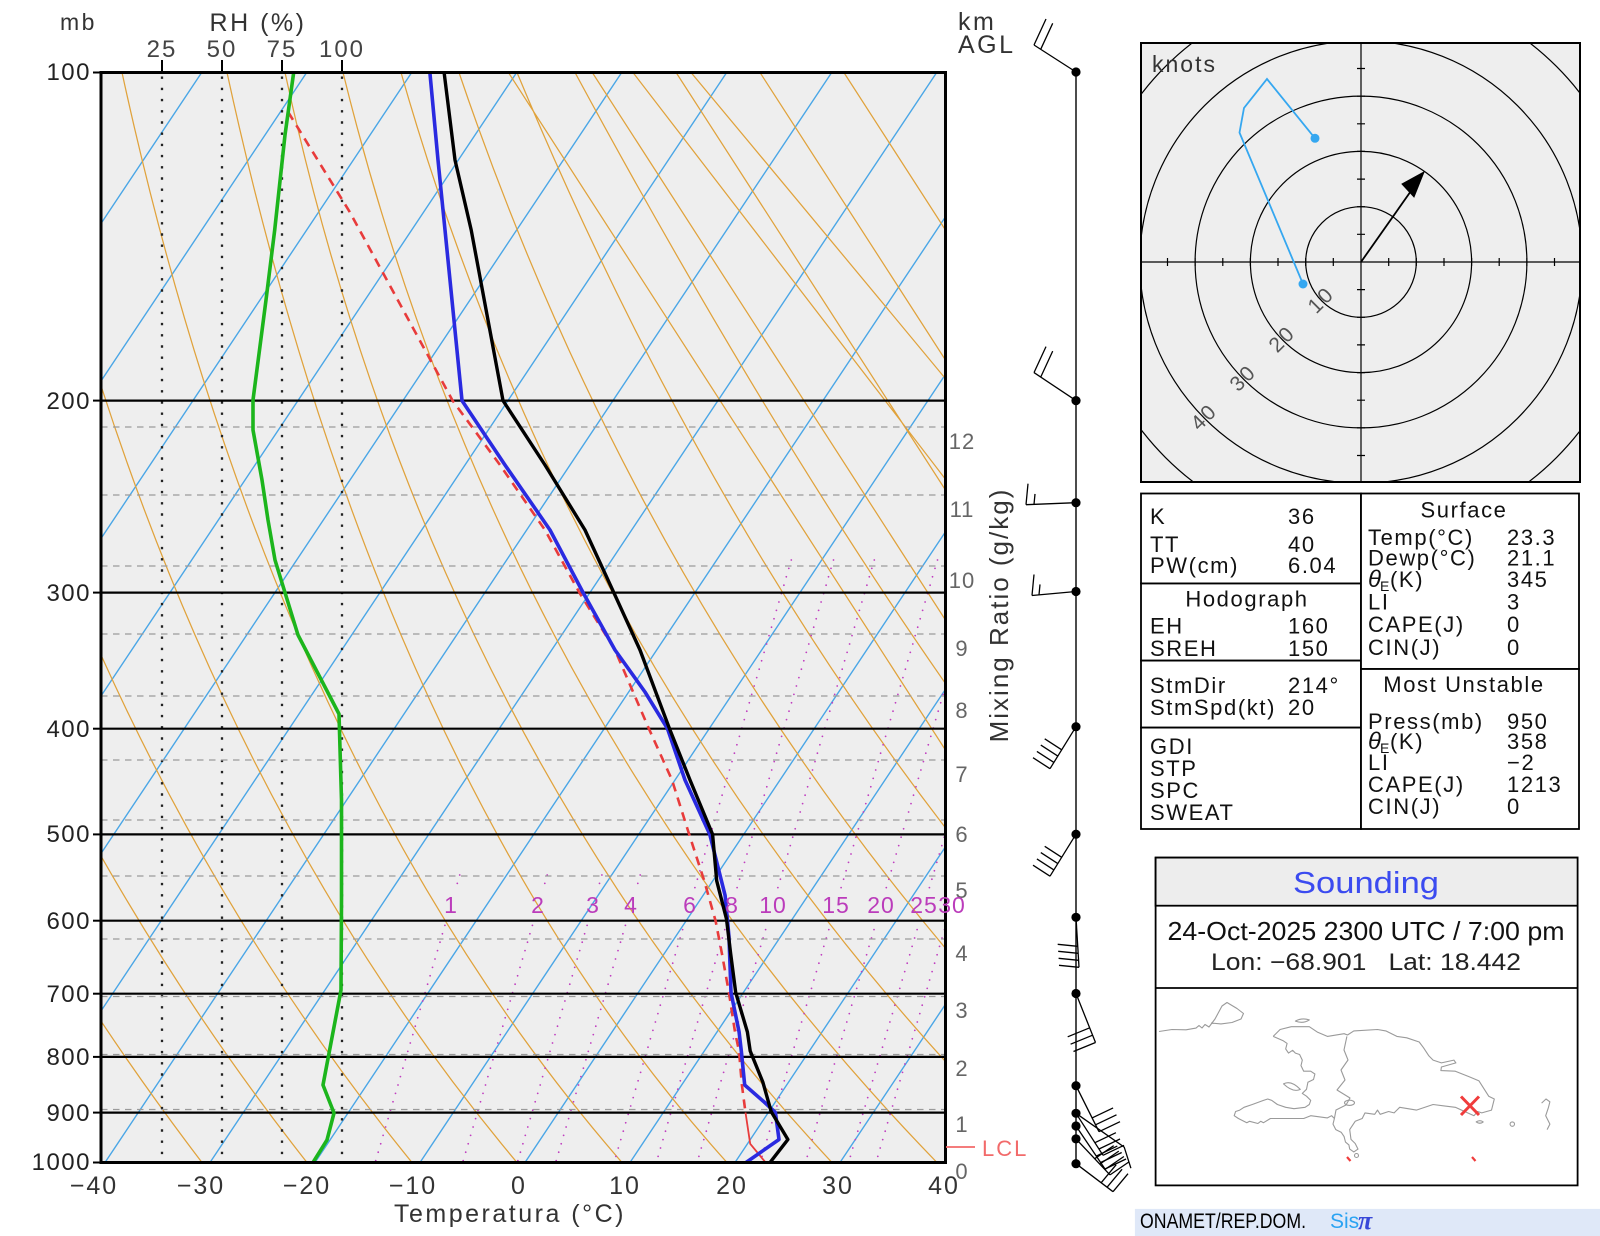  I want to click on svg-text: STP, so click(1174, 768).